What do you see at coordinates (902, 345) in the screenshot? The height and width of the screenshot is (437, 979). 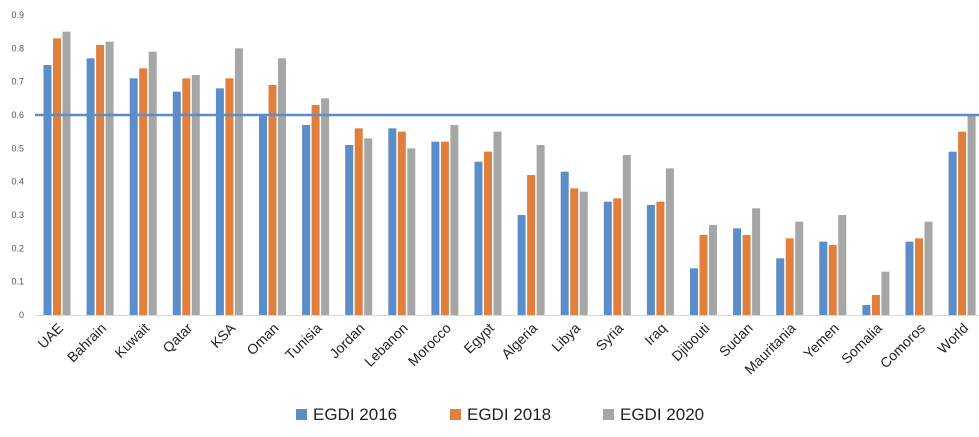 I see `x-tick-label-comoros: Comoros` at bounding box center [902, 345].